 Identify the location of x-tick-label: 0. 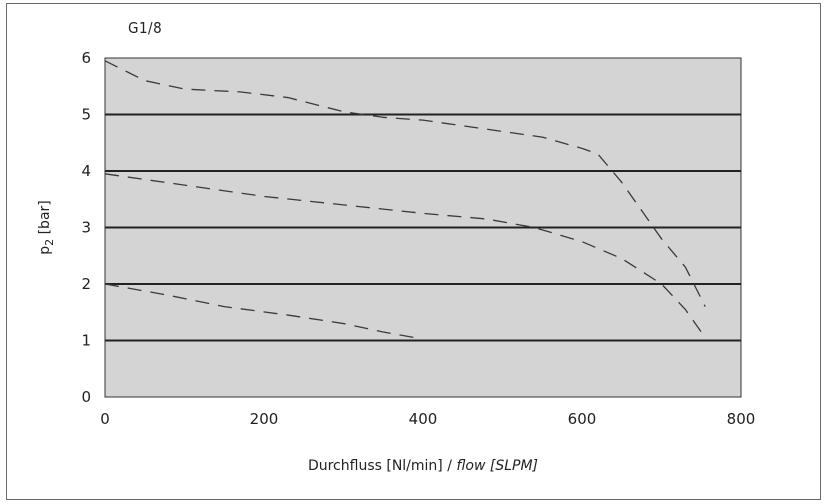
(105, 419).